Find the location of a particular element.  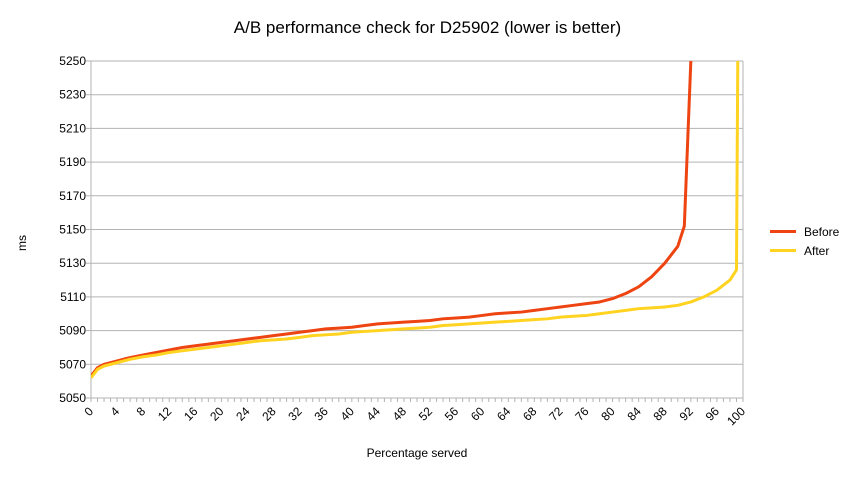

y-tick-label: 5250 is located at coordinates (72, 61).